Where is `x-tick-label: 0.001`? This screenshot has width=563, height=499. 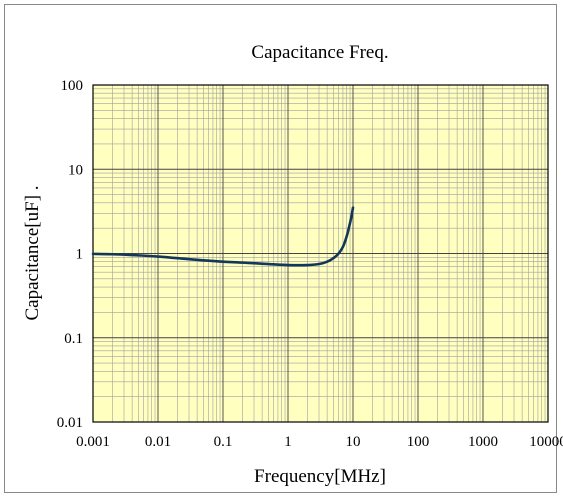
x-tick-label: 0.001 is located at coordinates (93, 442).